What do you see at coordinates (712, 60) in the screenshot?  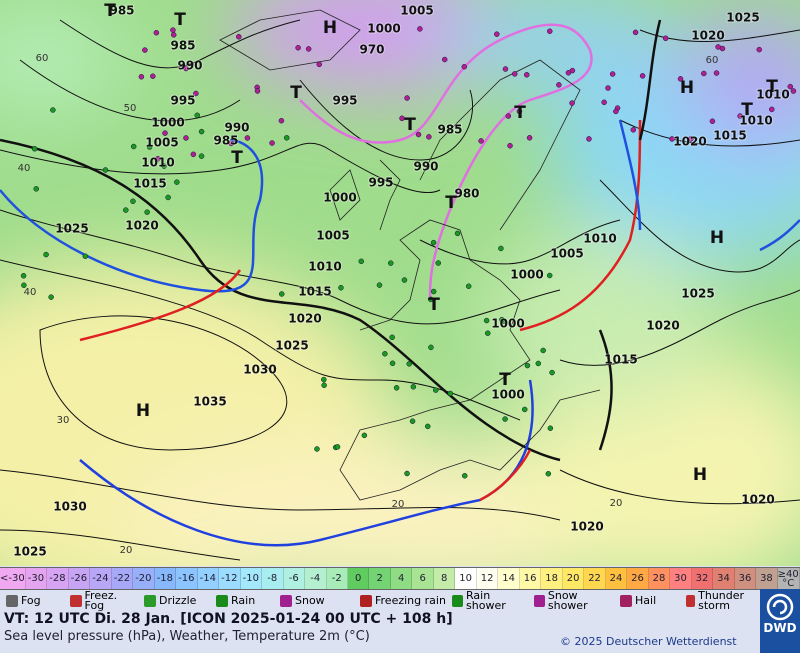 I see `isotherm-label: 60` at bounding box center [712, 60].